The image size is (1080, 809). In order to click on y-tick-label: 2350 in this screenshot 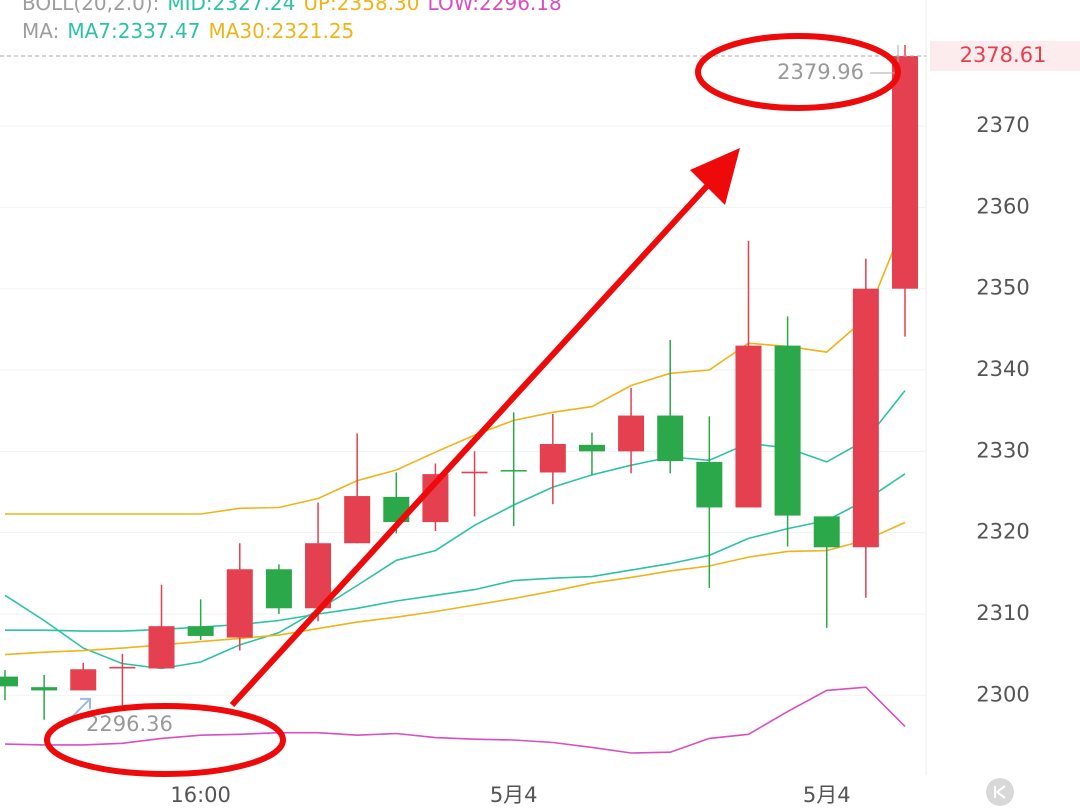, I will do `click(1002, 288)`.